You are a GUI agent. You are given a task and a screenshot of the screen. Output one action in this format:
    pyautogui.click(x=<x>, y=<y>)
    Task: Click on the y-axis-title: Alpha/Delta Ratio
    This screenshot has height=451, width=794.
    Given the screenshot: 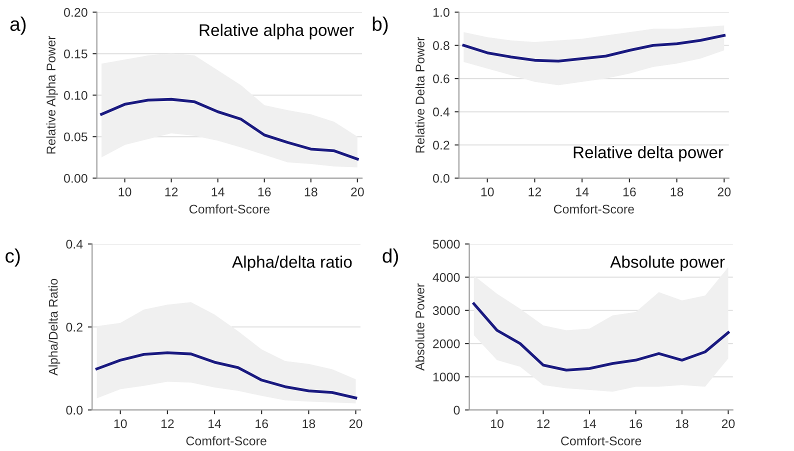 What is the action you would take?
    pyautogui.click(x=54, y=327)
    